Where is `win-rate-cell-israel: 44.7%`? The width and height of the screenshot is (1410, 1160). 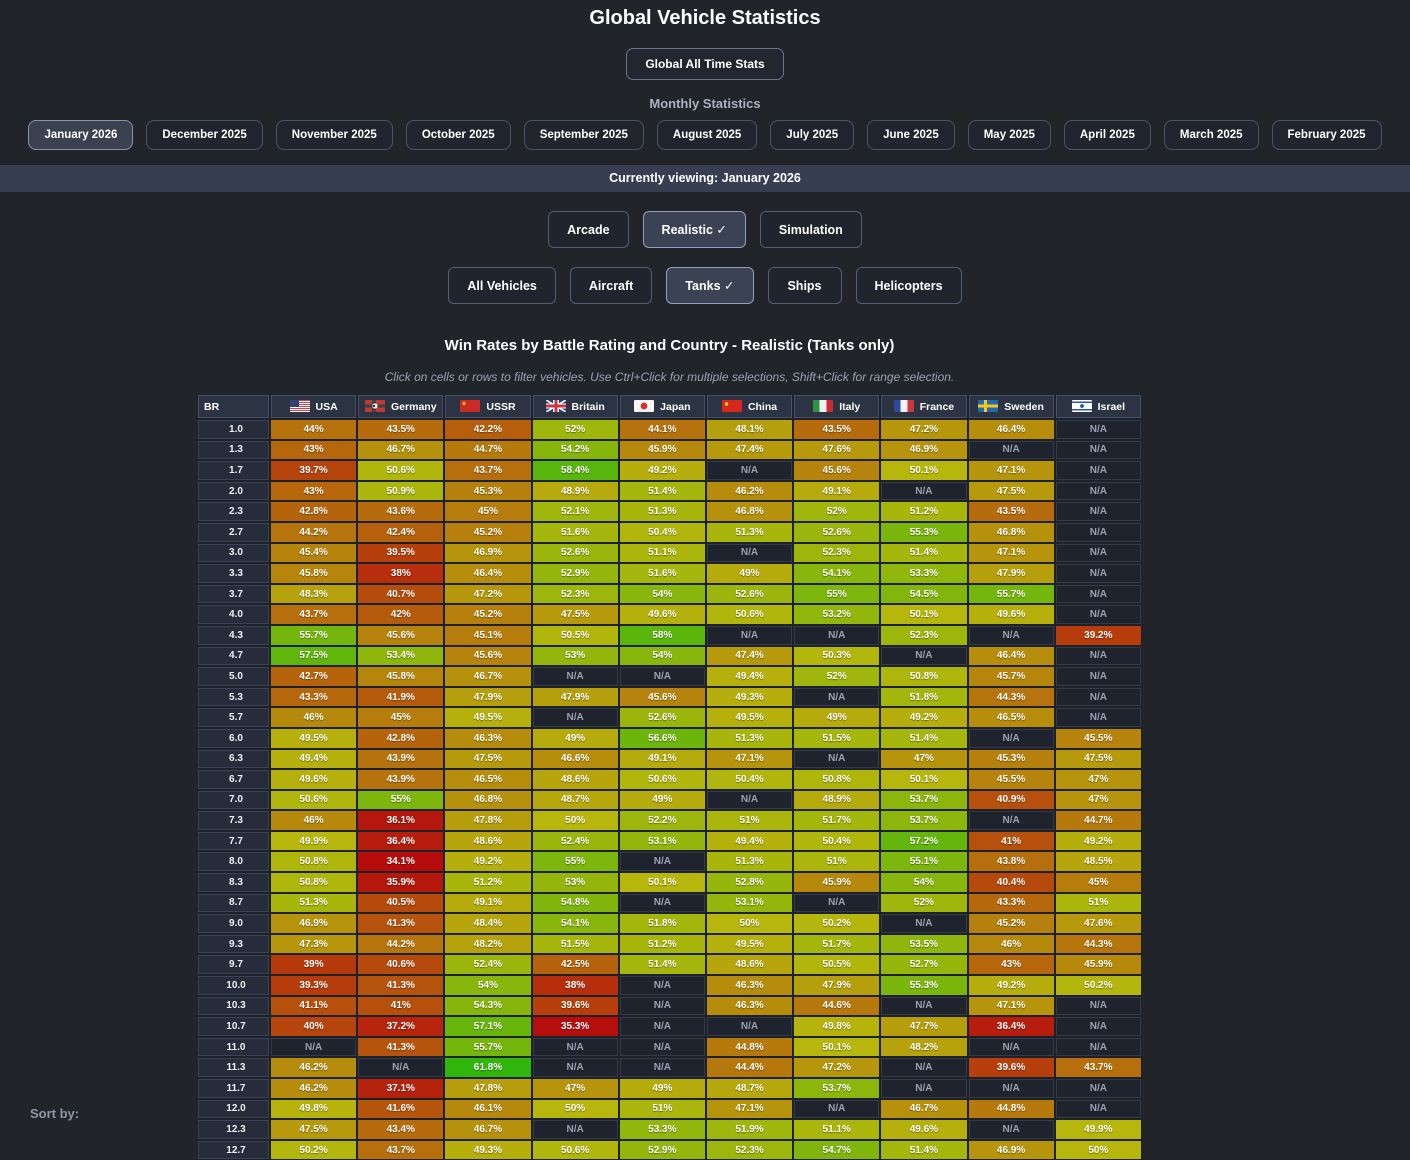 win-rate-cell-israel: 44.7% is located at coordinates (1098, 820).